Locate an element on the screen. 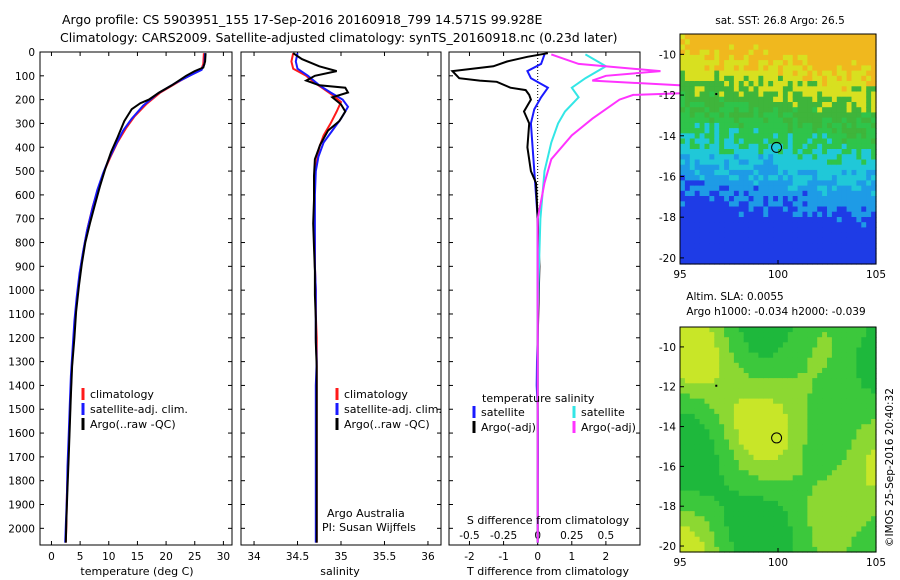  credit-text: ©IMOS 25-Sep-2016 20:40:32 is located at coordinates (890, 467).